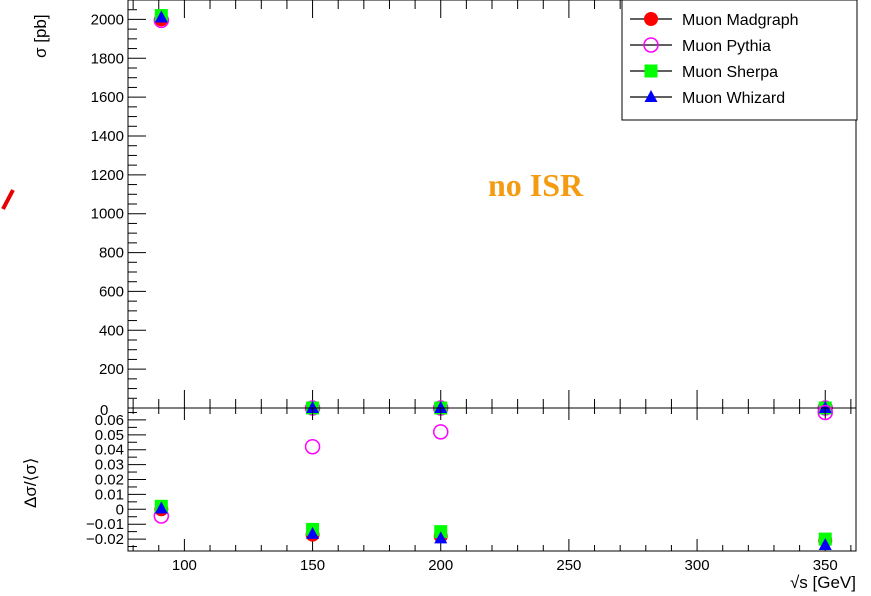 This screenshot has width=871, height=596. I want to click on red-arrow-mark, so click(8, 199).